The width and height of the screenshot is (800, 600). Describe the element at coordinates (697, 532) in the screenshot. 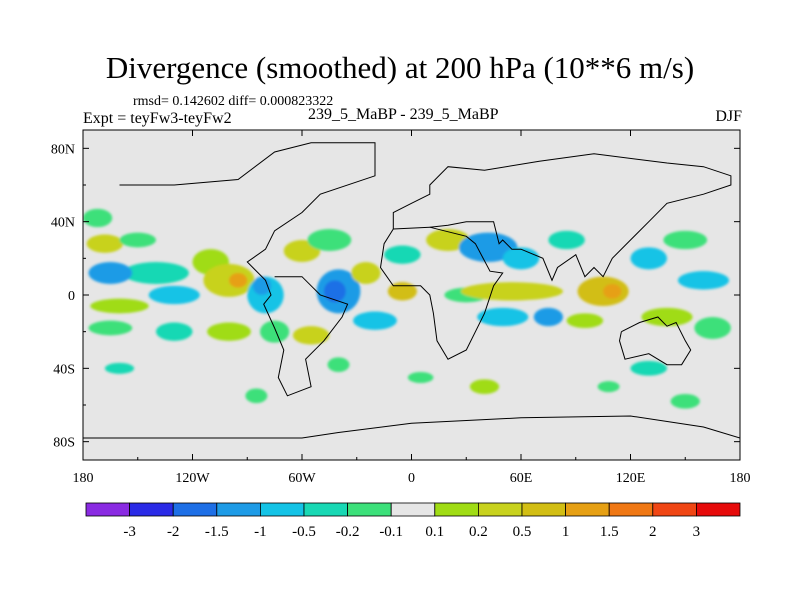

I see `colorbar-label: 3` at that location.